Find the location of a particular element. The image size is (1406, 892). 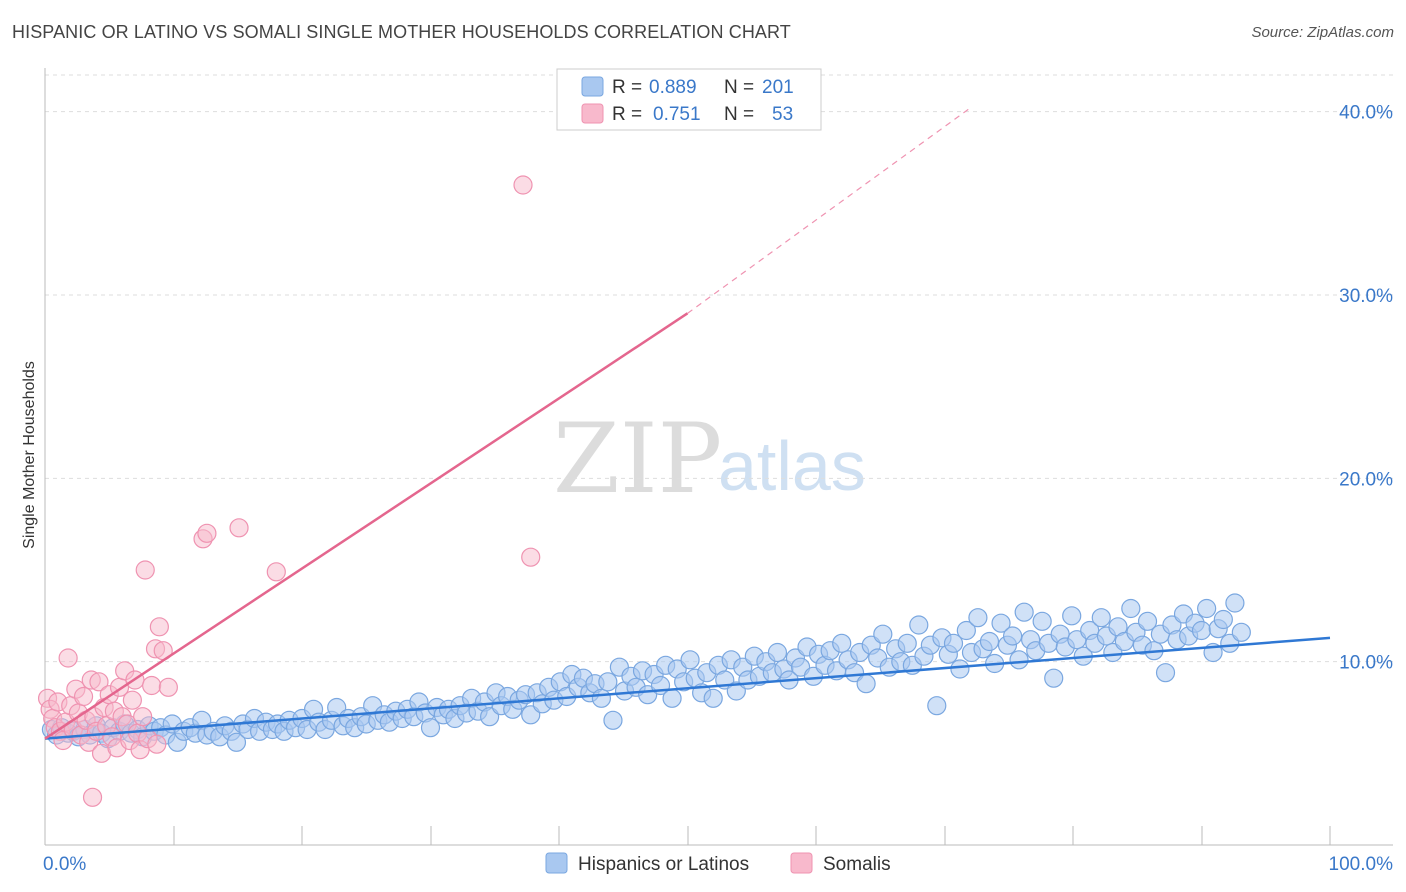

legend-swatch-hispanics is located at coordinates (556, 863).